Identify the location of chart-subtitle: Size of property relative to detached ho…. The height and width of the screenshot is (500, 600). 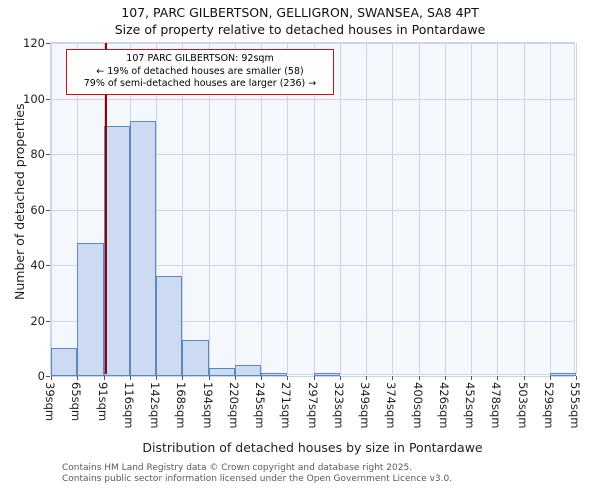
(300, 29).